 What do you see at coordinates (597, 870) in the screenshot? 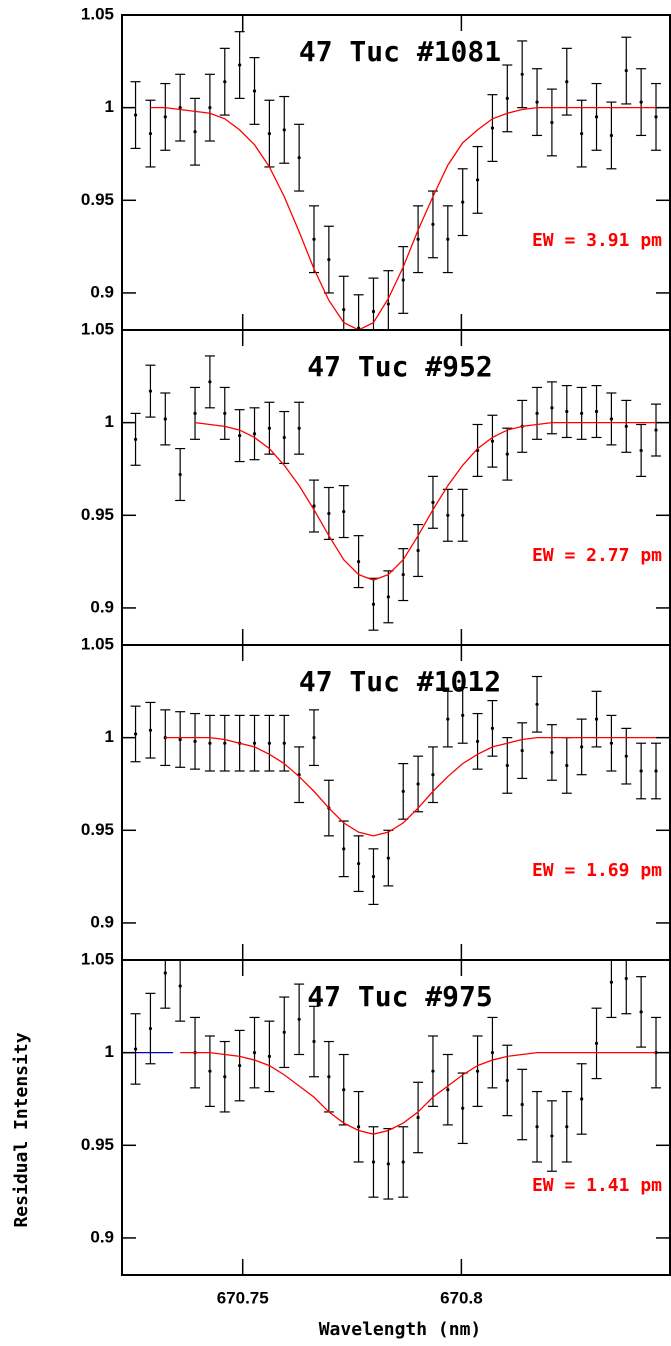
I see `ew-annotation: EW = 1.69 pm` at bounding box center [597, 870].